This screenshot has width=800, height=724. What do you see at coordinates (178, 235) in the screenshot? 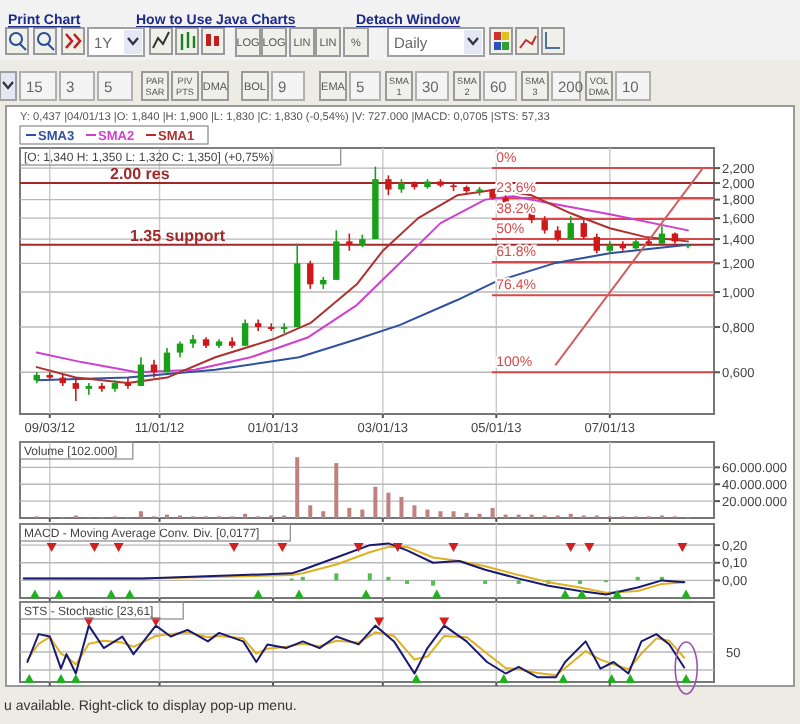
I see `ref-line-label: 1.35 support` at bounding box center [178, 235].